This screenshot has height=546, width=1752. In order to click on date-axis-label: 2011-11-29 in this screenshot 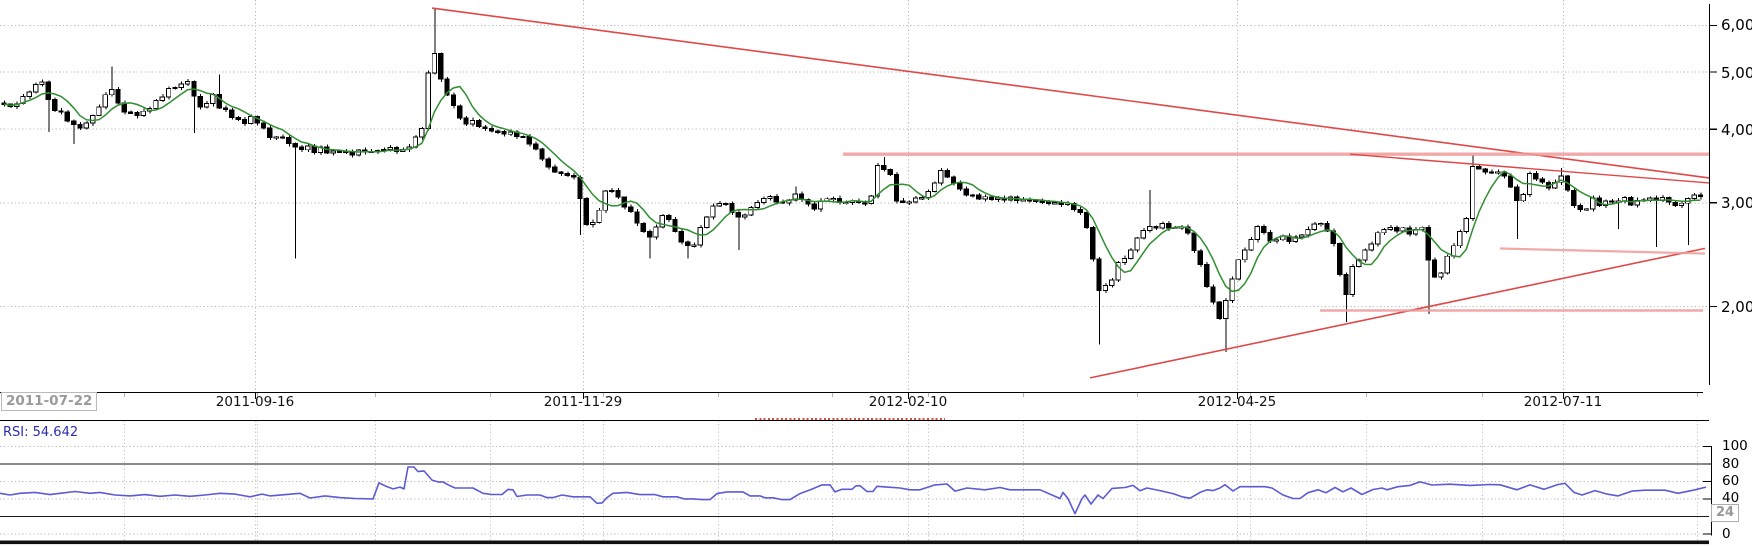, I will do `click(583, 402)`.